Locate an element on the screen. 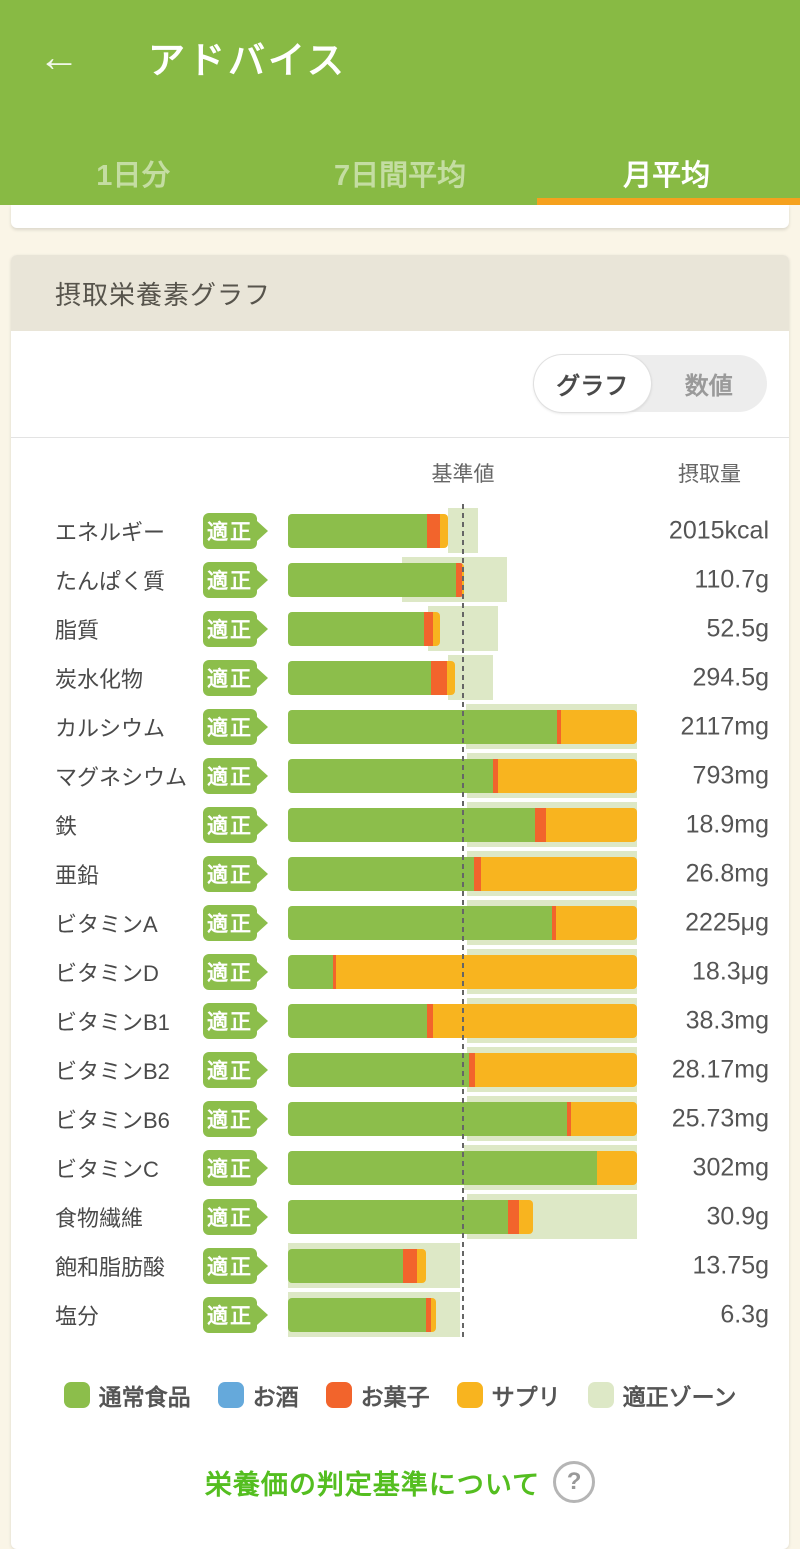 Image resolution: width=800 pixels, height=1549 pixels. standard-value-line is located at coordinates (463, 920).